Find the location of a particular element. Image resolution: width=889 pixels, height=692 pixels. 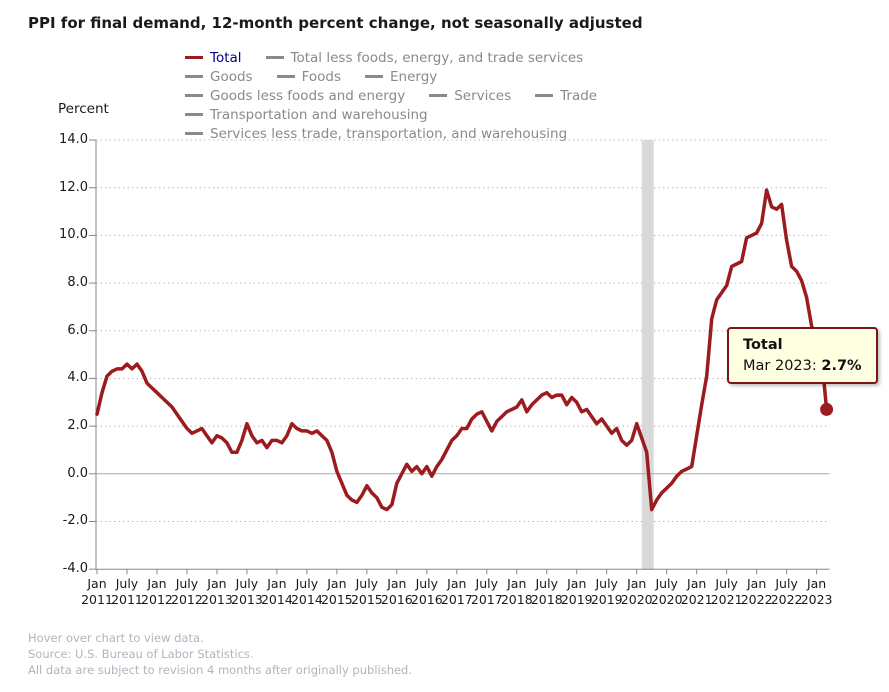

x-tick-label: Jan 2023 is located at coordinates (816, 592).